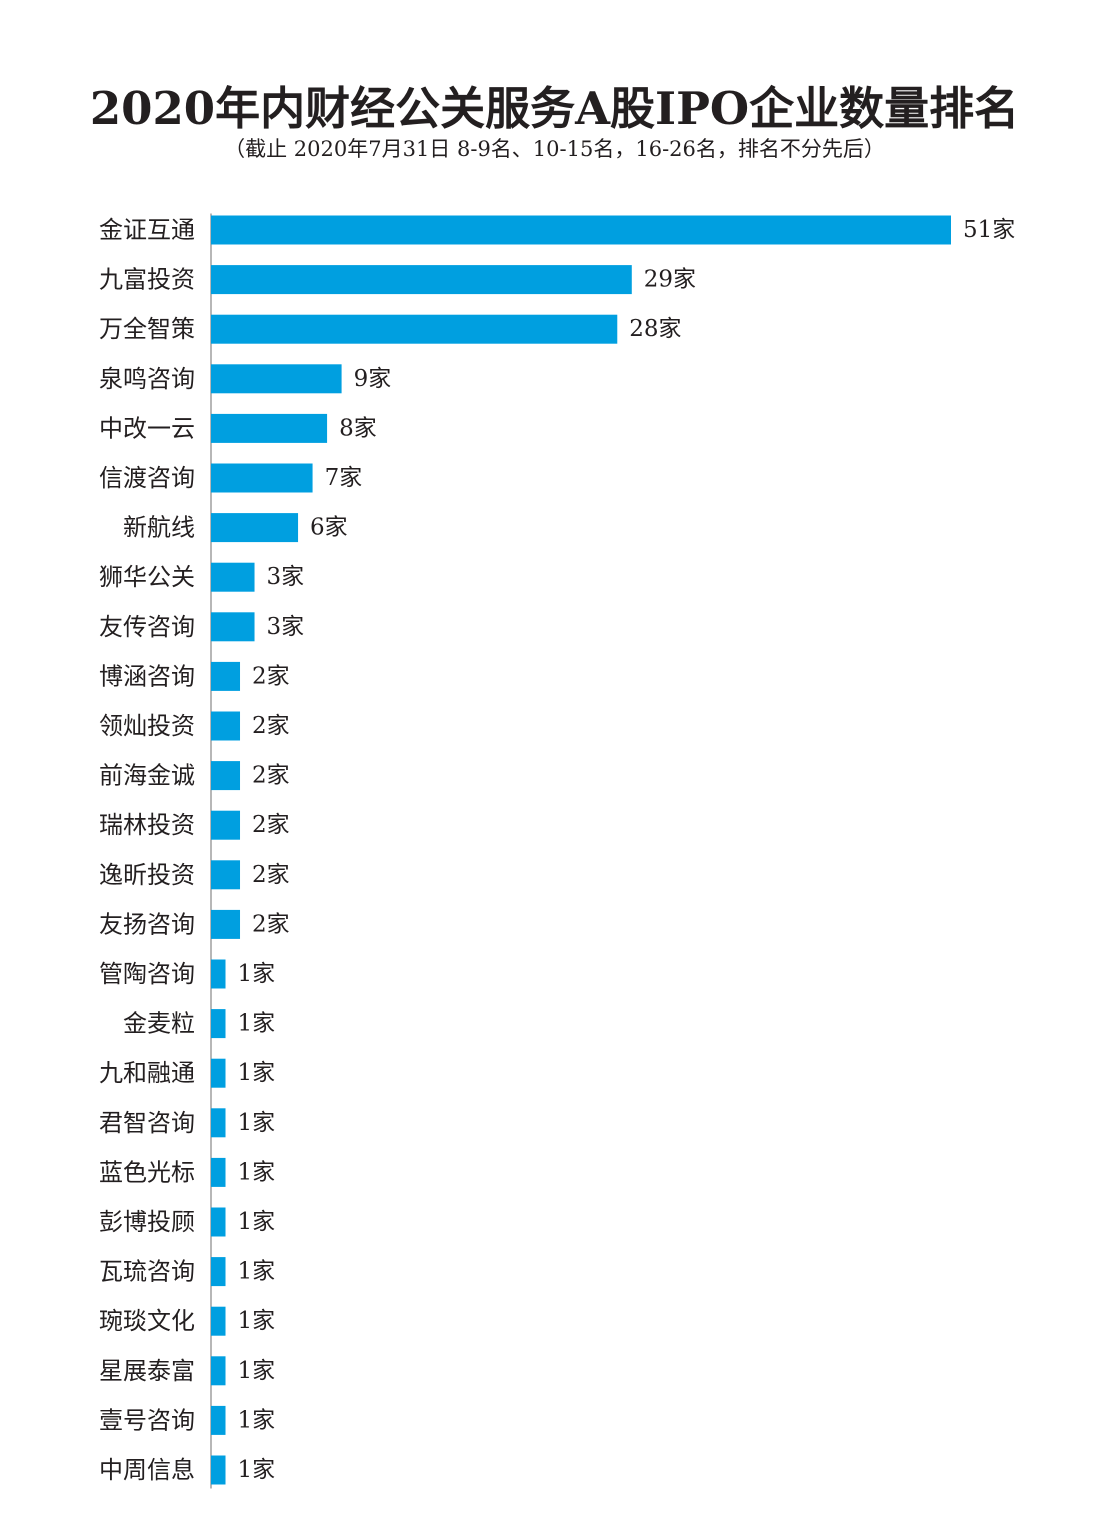 The width and height of the screenshot is (1109, 1535). What do you see at coordinates (147, 1321) in the screenshot?
I see `category-label: 琬琰文化` at bounding box center [147, 1321].